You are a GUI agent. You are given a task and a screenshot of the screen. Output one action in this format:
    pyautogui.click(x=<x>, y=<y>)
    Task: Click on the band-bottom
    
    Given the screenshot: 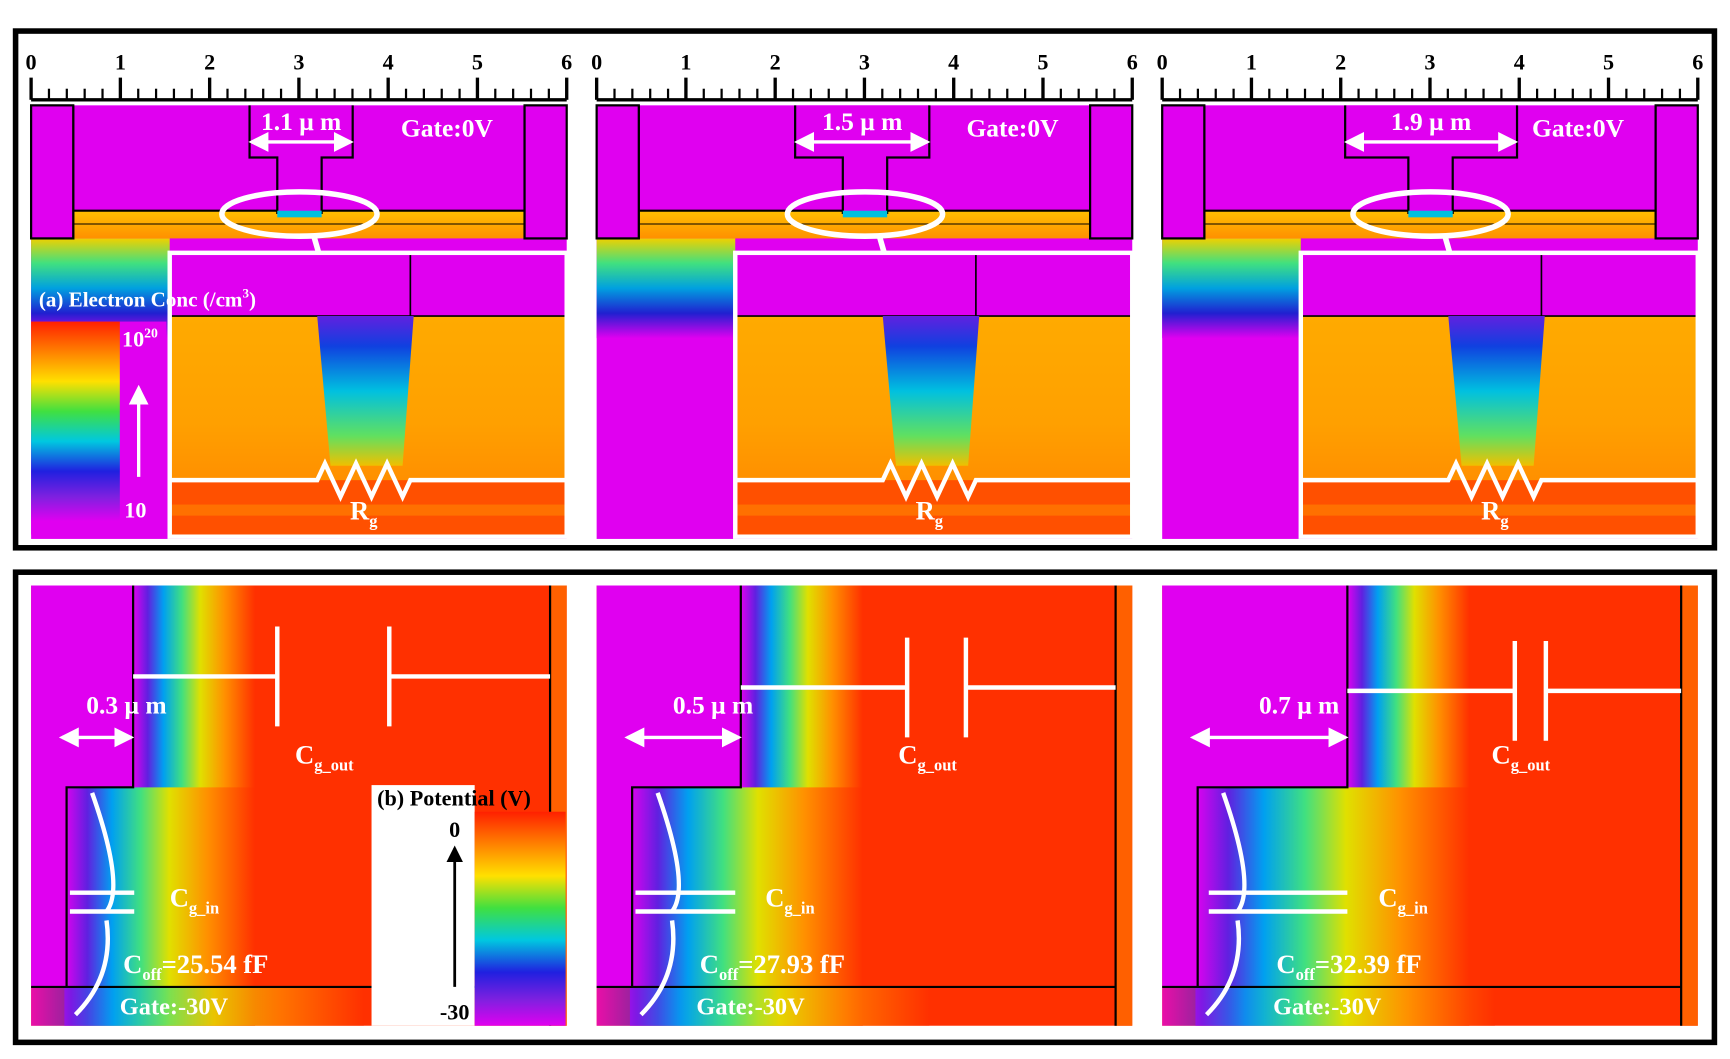 What is the action you would take?
    pyautogui.click(x=197, y=1006)
    